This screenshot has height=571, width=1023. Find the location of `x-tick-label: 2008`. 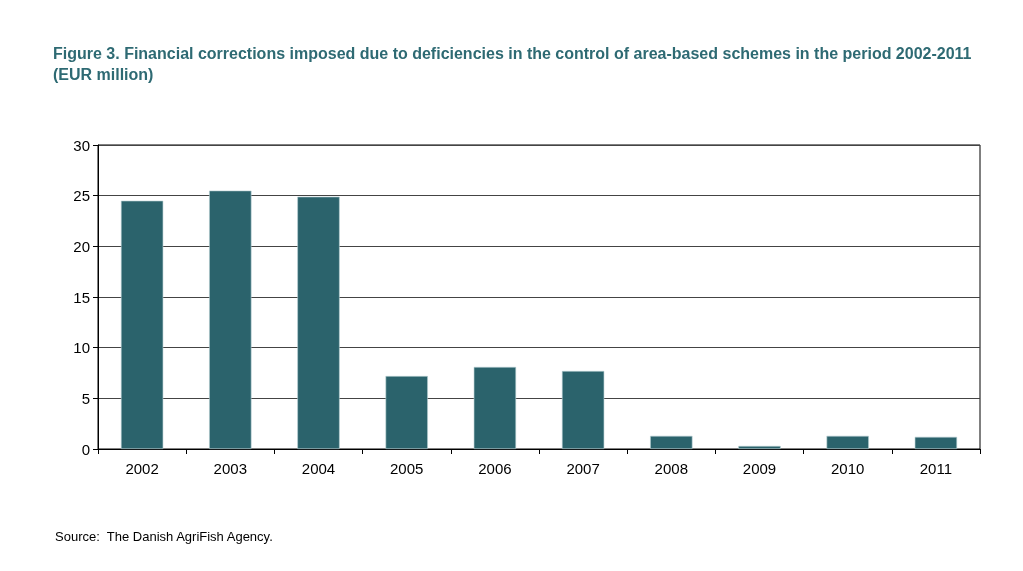

x-tick-label: 2008 is located at coordinates (671, 468).